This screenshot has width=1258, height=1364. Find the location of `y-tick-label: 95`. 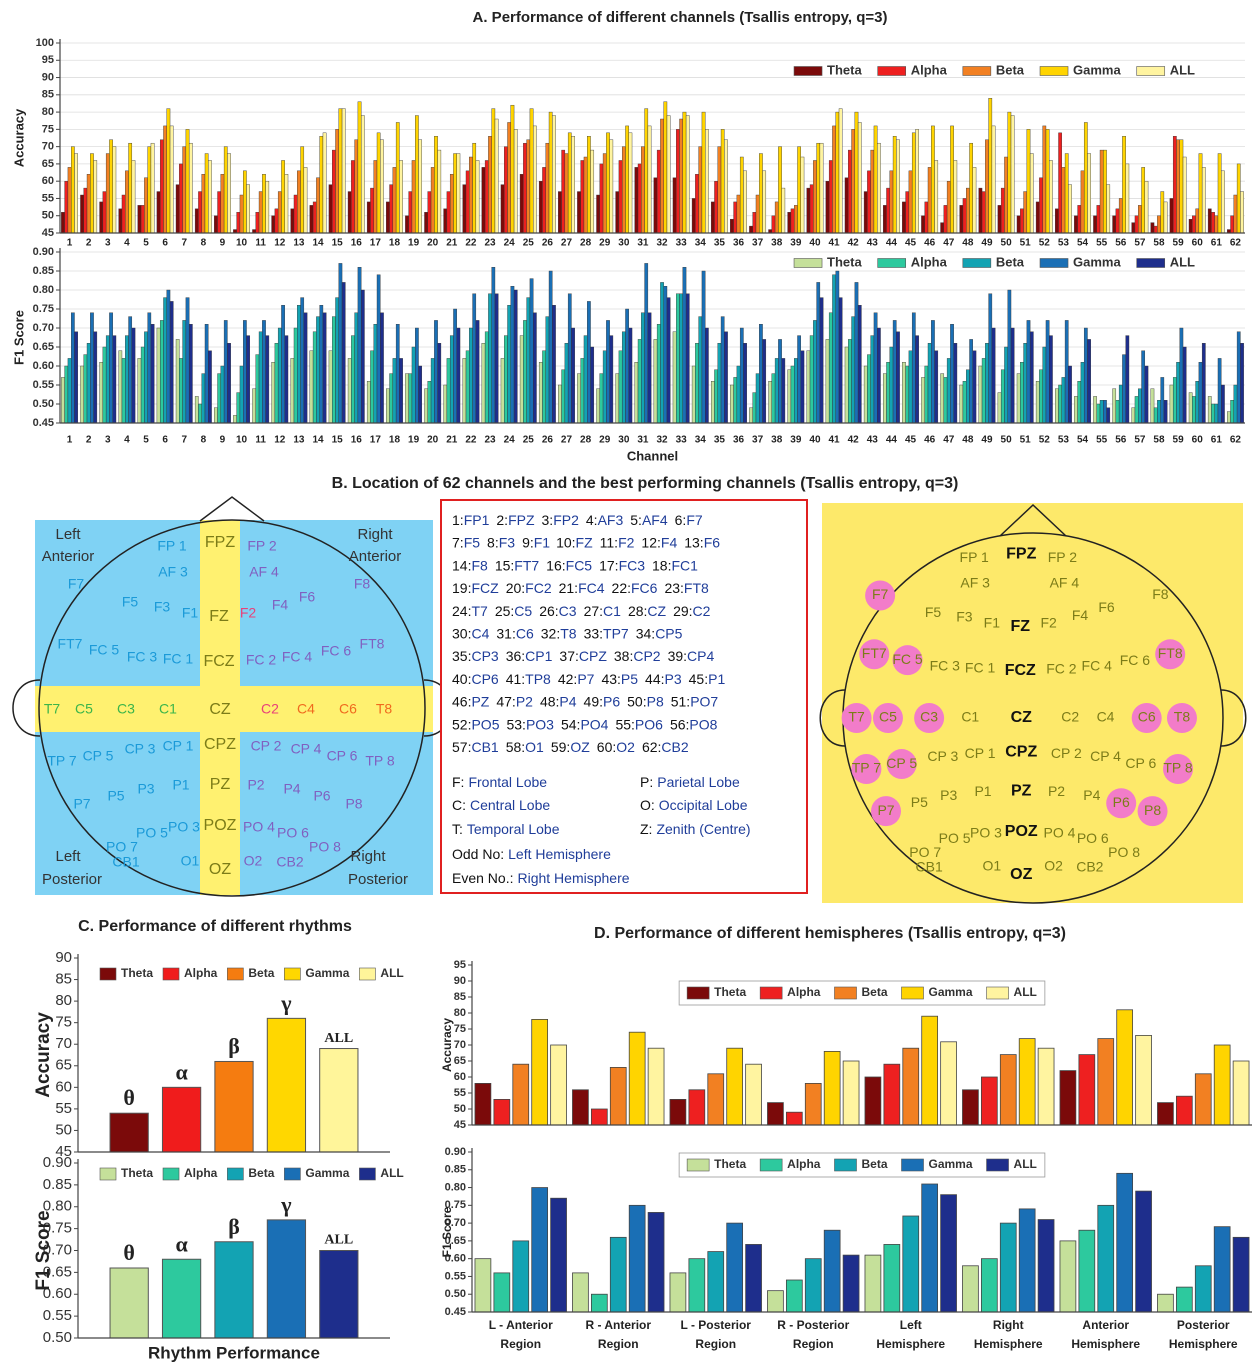

y-tick-label: 95 is located at coordinates (48, 60).